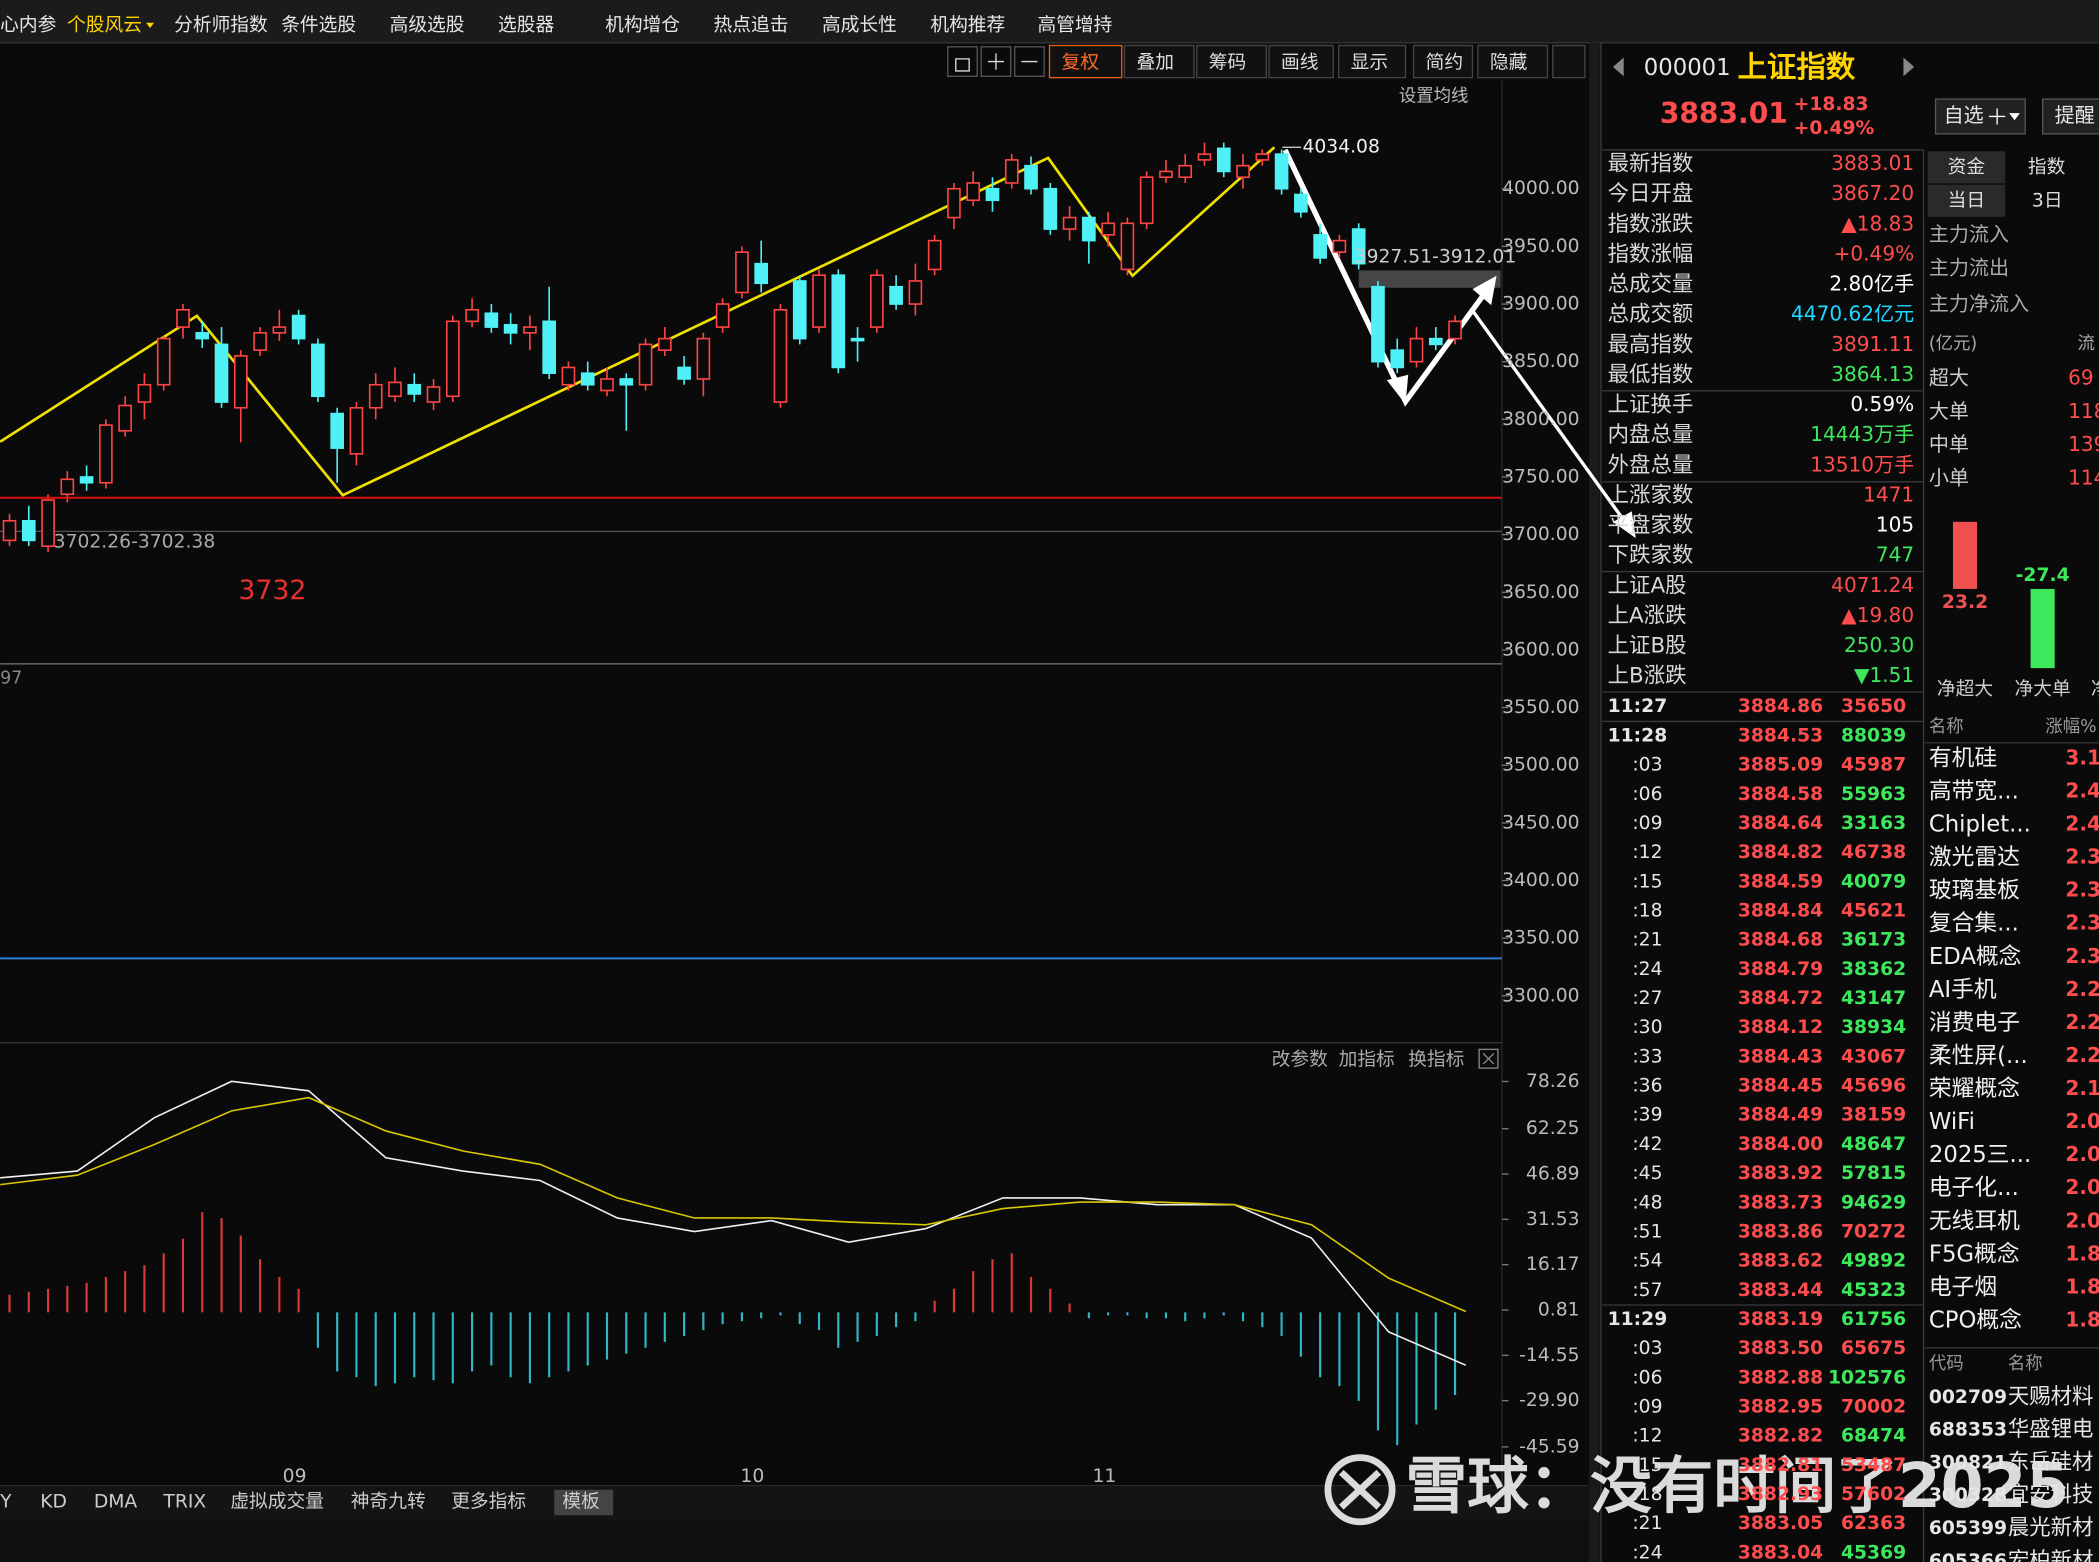  Describe the element at coordinates (1968, 1397) in the screenshot. I see `stock-code: 002709` at that location.